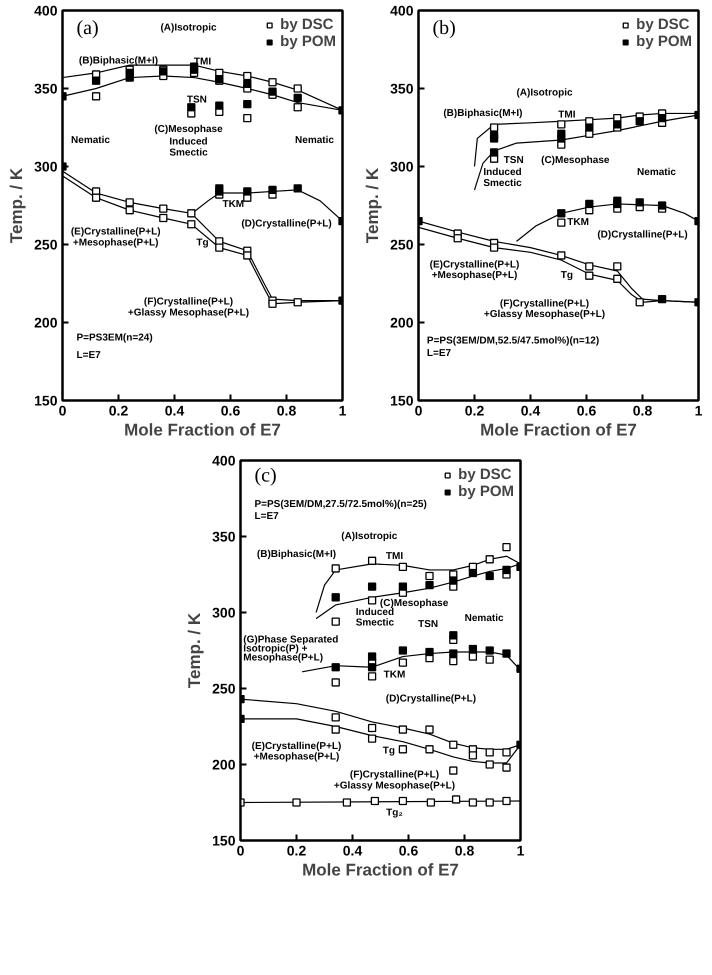 This screenshot has width=712, height=975. I want to click on annotation: P=PS(3EM/DM,27.5/72.5mol%)(n=25), so click(340, 504).